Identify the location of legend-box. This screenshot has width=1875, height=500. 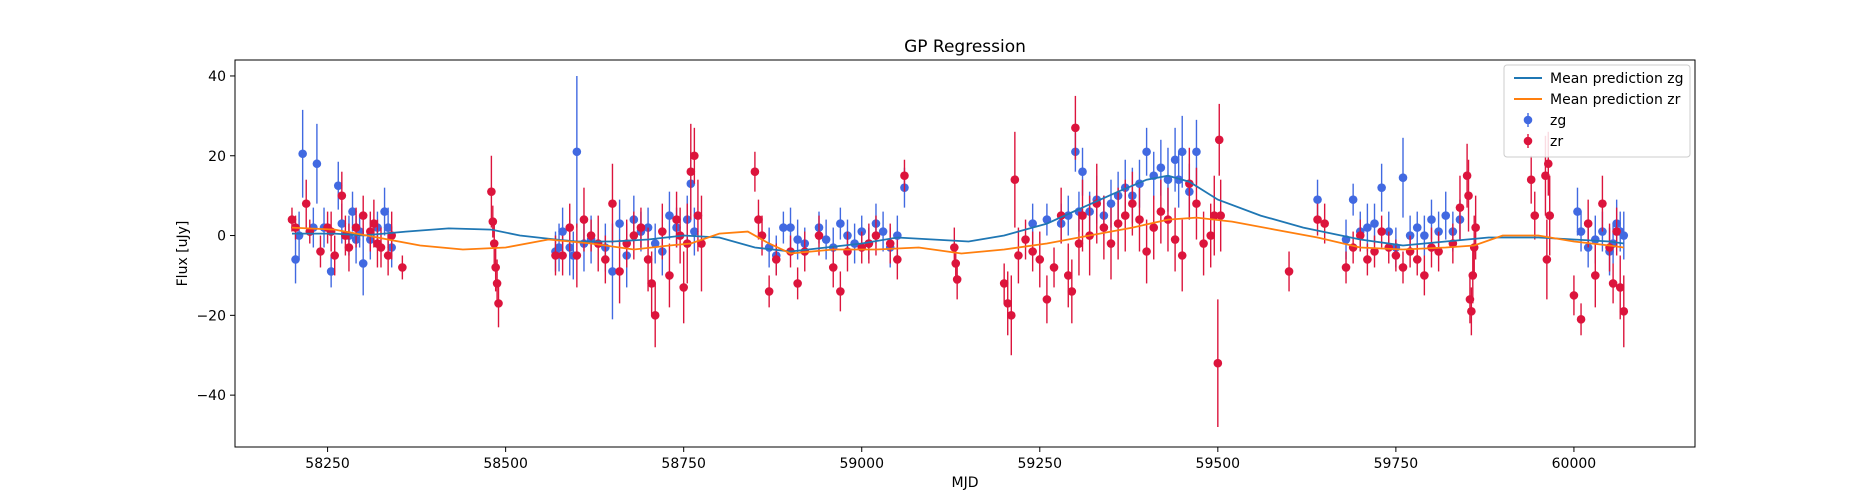
(1597, 111).